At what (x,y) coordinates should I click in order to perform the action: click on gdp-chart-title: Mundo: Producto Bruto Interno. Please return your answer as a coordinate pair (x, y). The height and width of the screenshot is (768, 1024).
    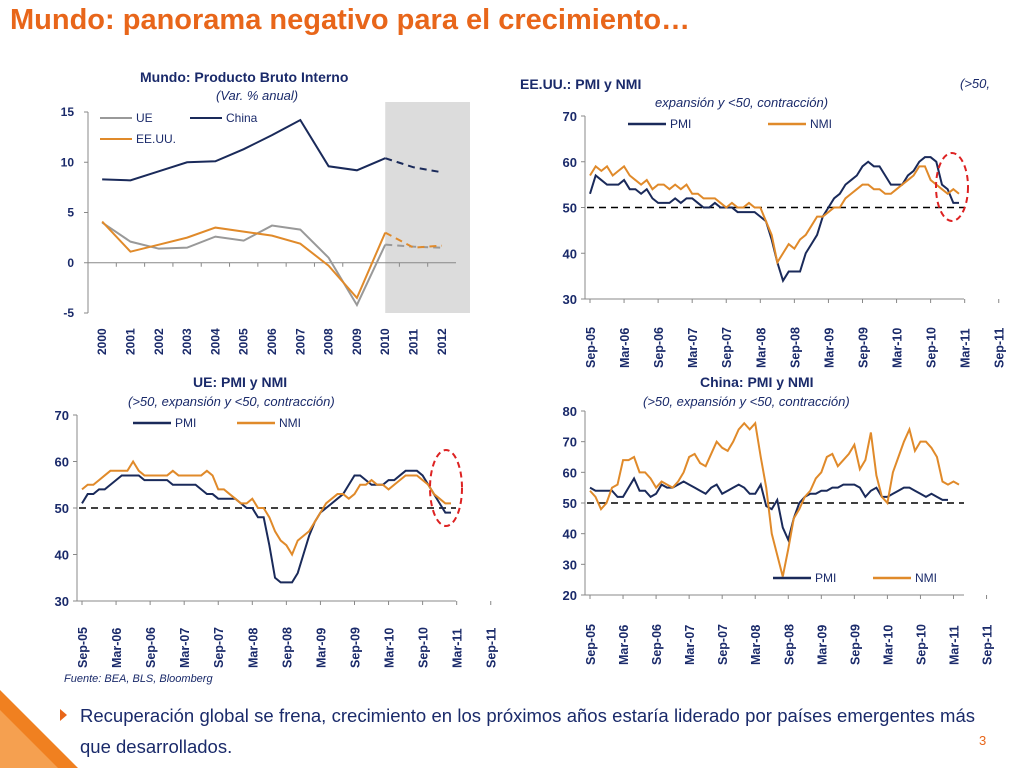
    Looking at the image, I should click on (244, 77).